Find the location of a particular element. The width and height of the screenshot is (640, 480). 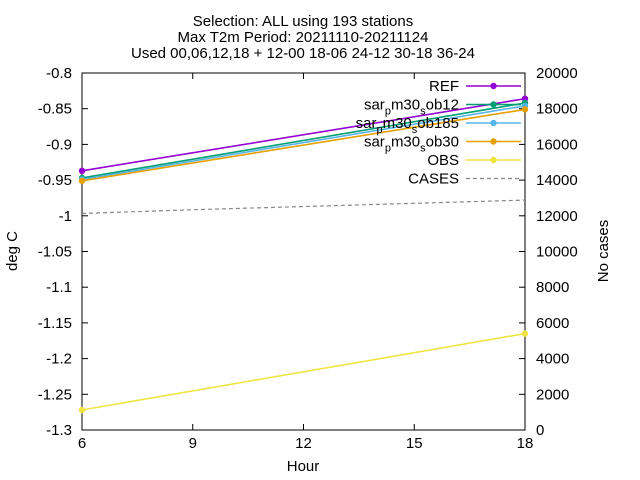

y-tick-label: -1.25 is located at coordinates (55, 394).